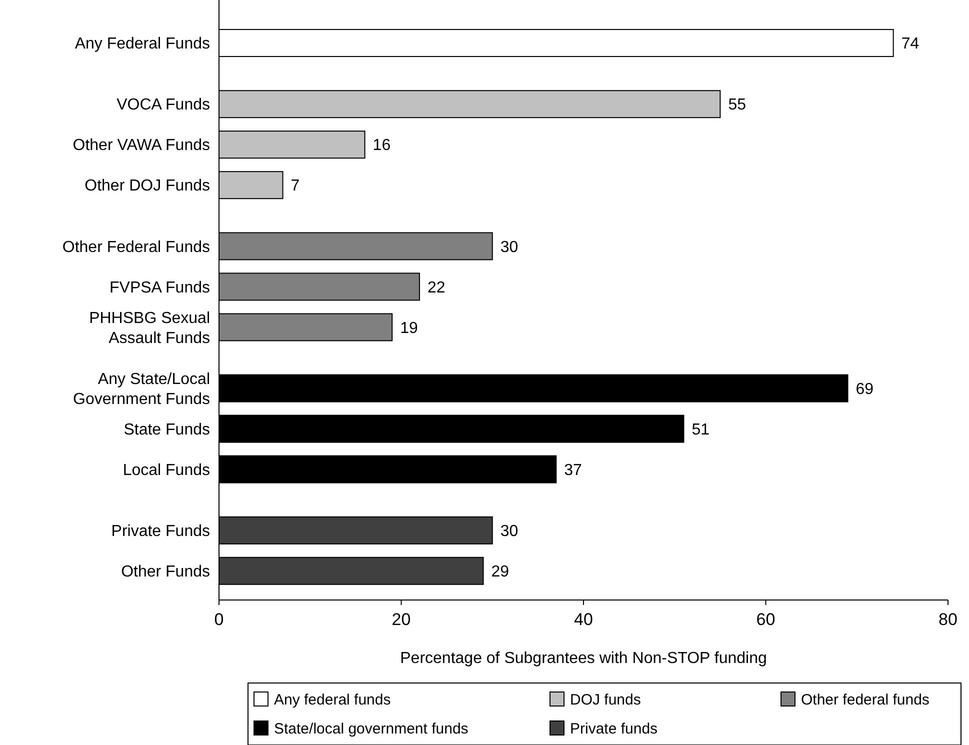  I want to click on y-tick-label: Other VAWA Funds, so click(141, 145).